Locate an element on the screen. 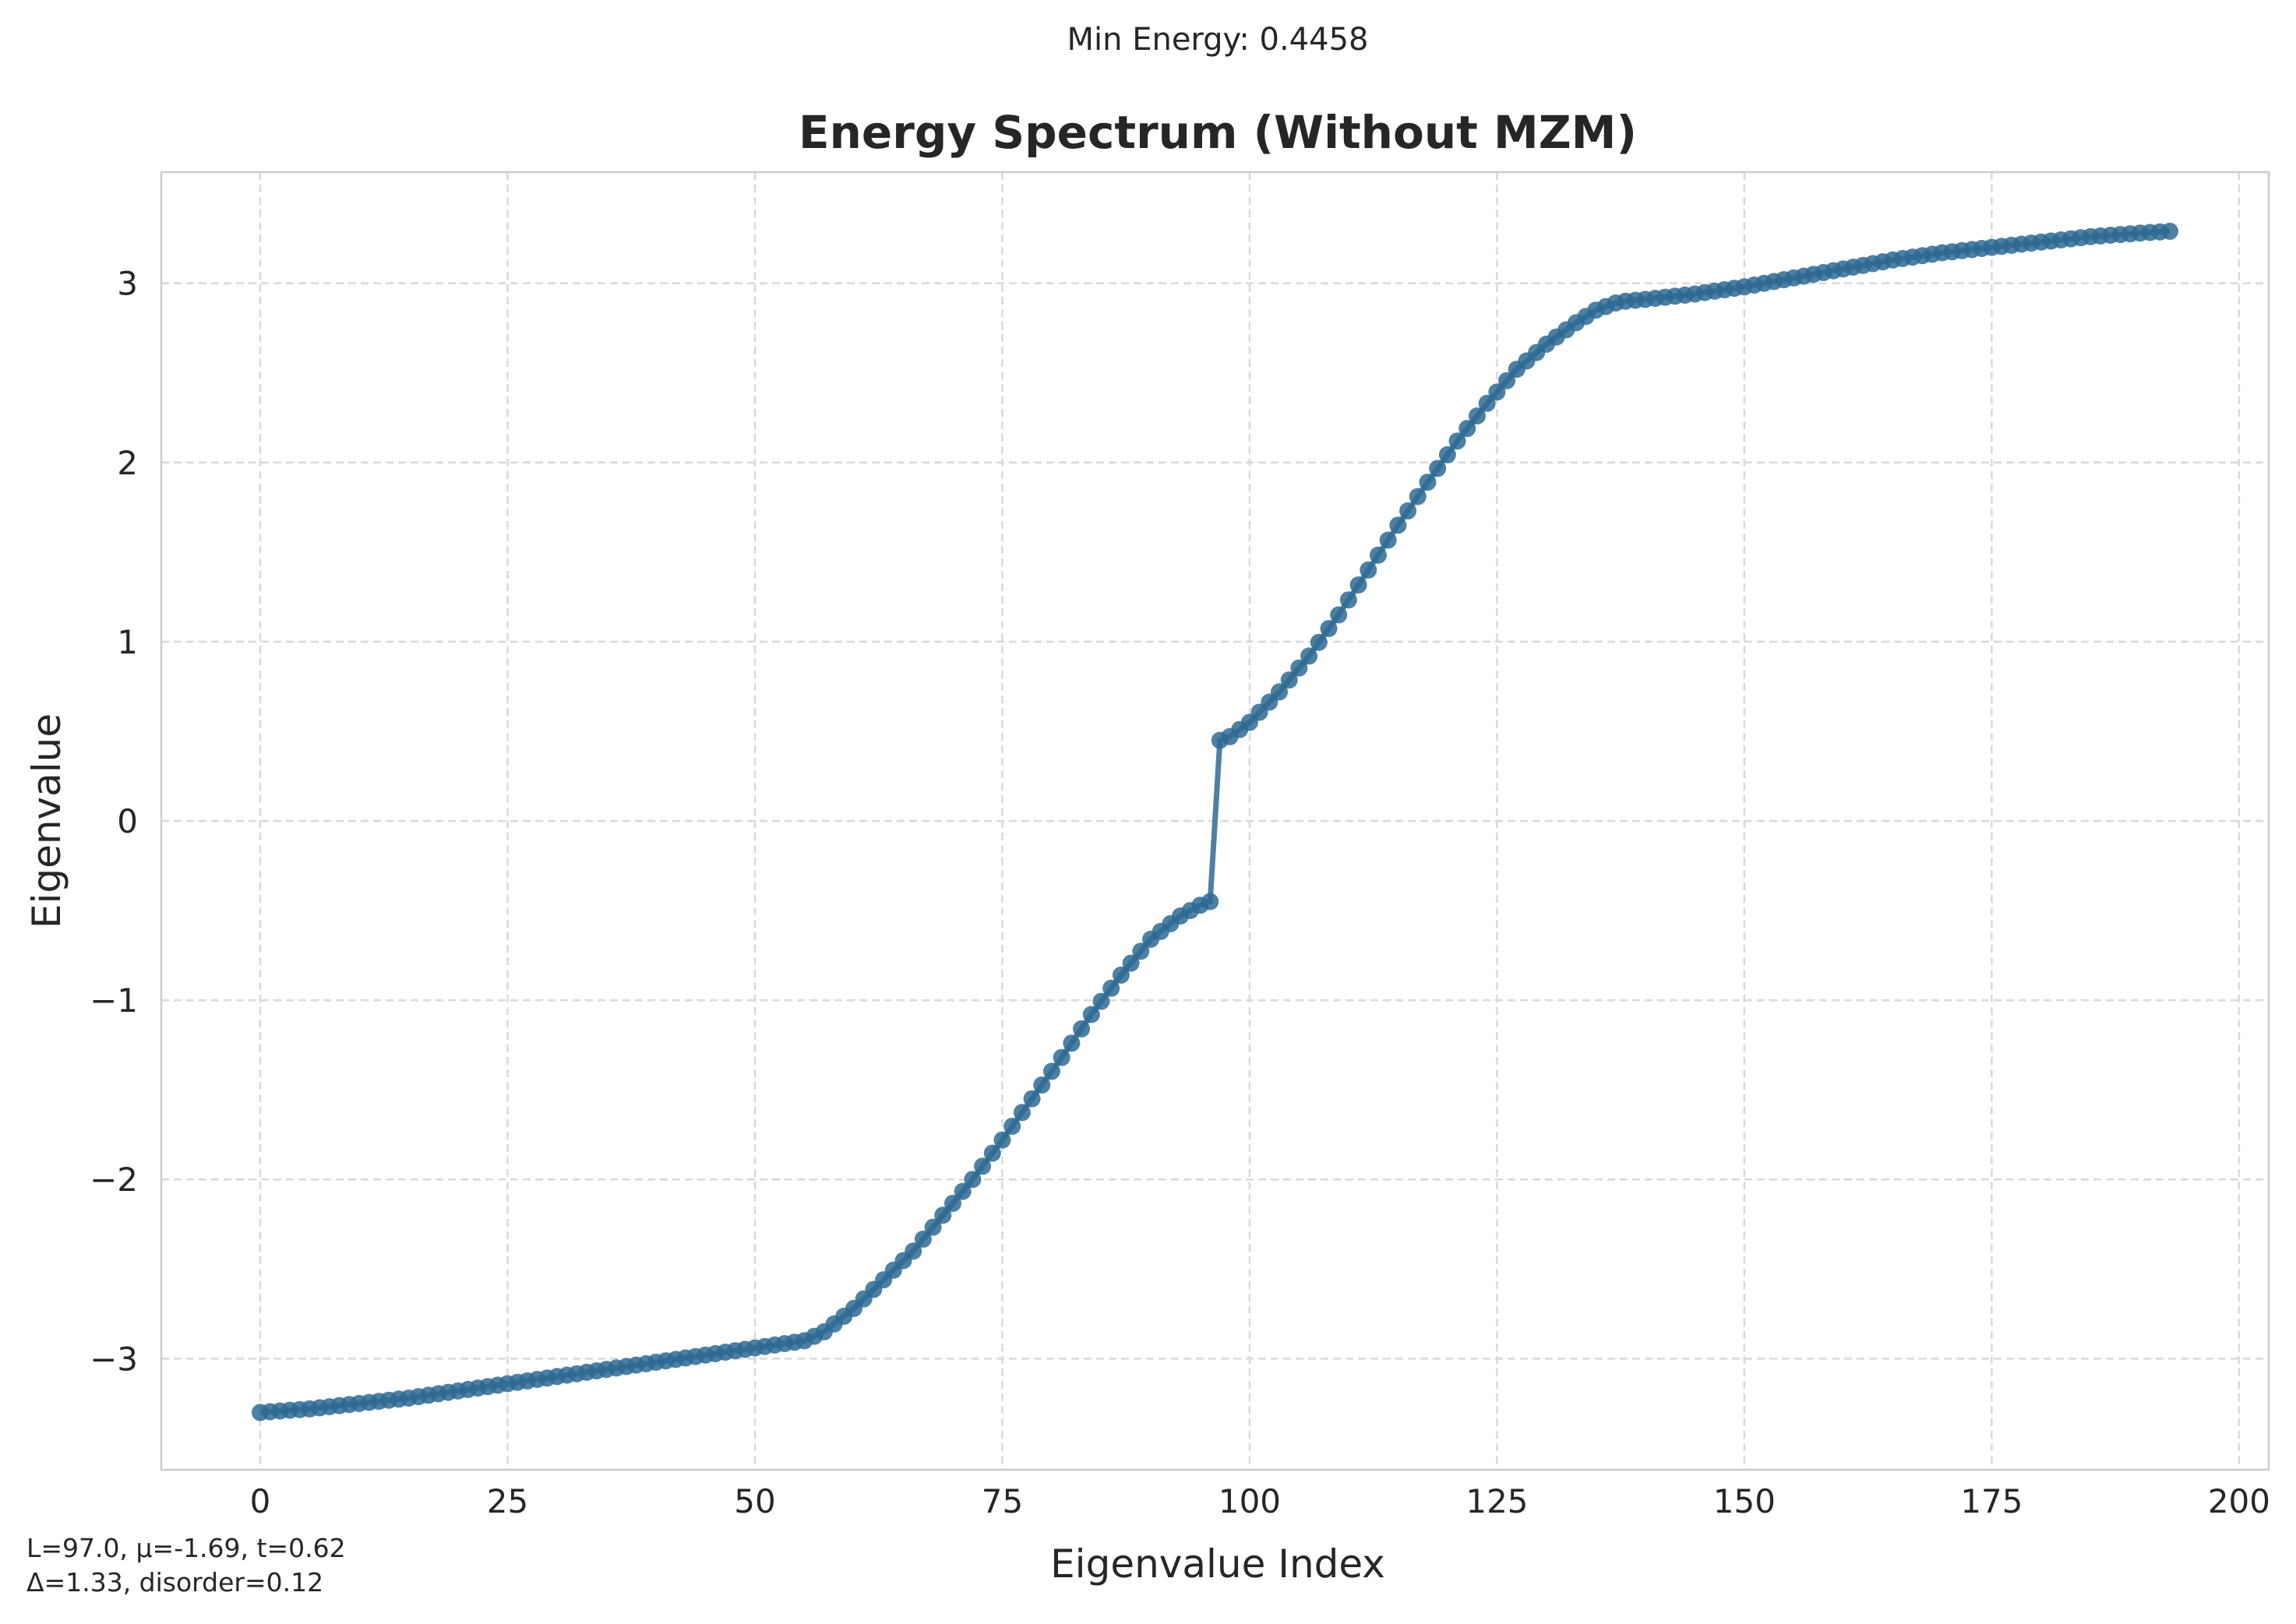 Image resolution: width=2296 pixels, height=1624 pixels. y-tick-labels: −3 −2 −1 0 1 2 3 is located at coordinates (114, 822).